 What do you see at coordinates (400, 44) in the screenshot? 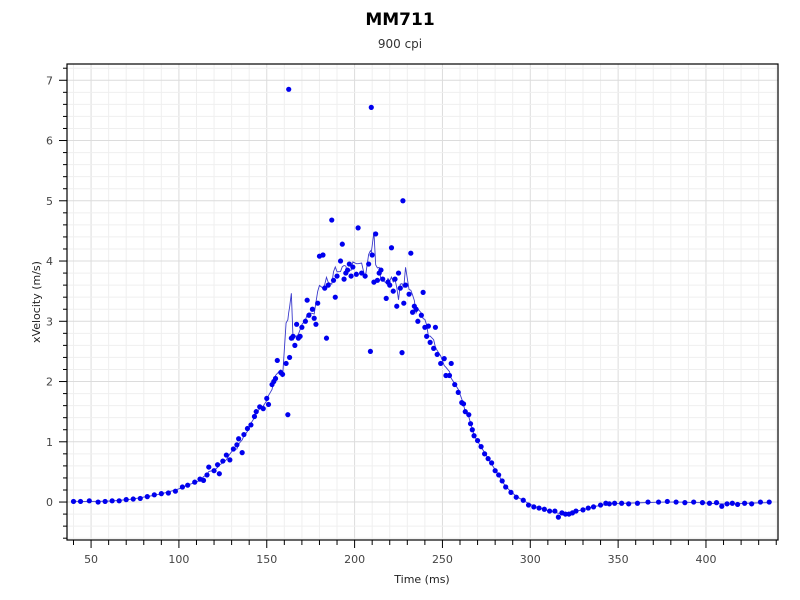
I see `chart-subtitle: 900 cpi` at bounding box center [400, 44].